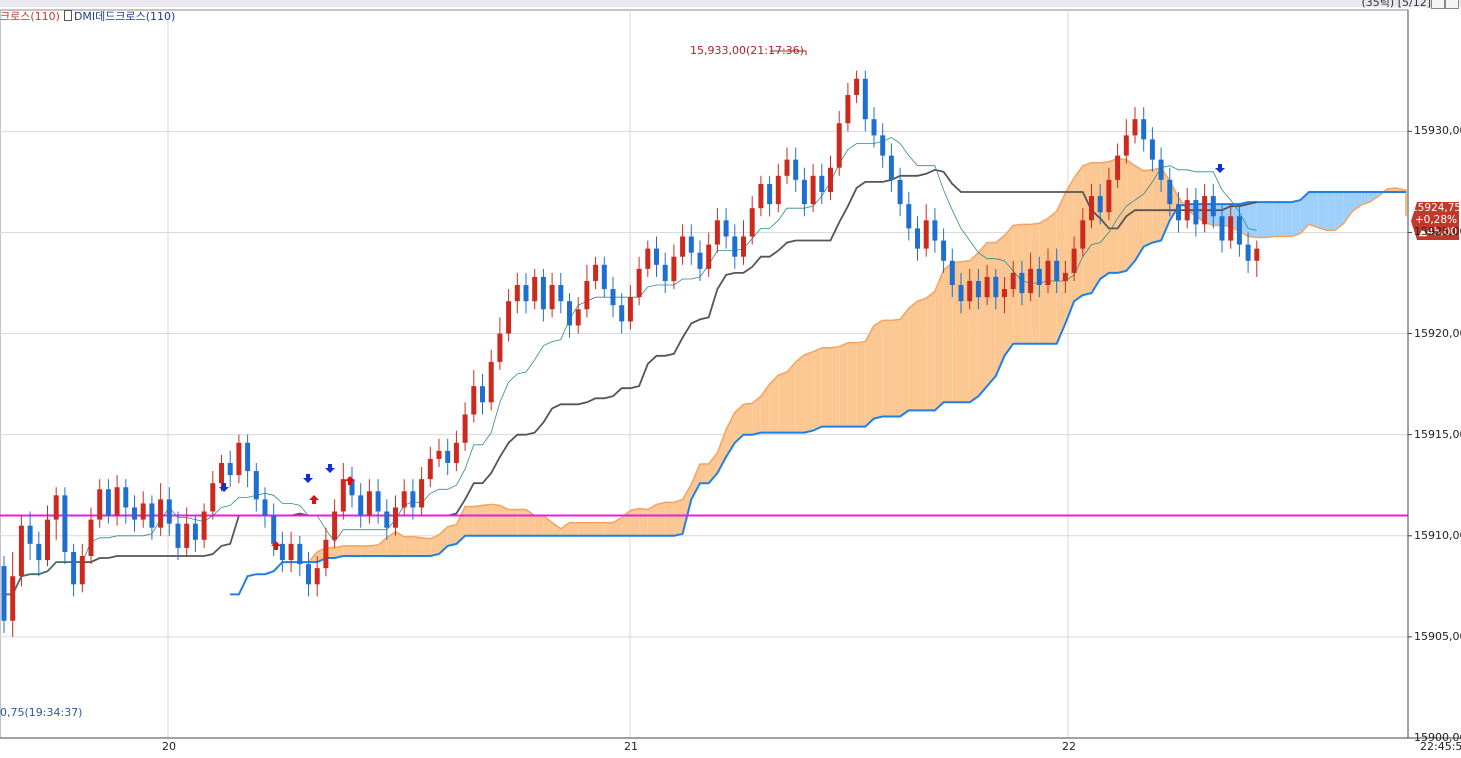 The width and height of the screenshot is (1461, 758). What do you see at coordinates (788, 52) in the screenshot?
I see `high-marker-line` at bounding box center [788, 52].